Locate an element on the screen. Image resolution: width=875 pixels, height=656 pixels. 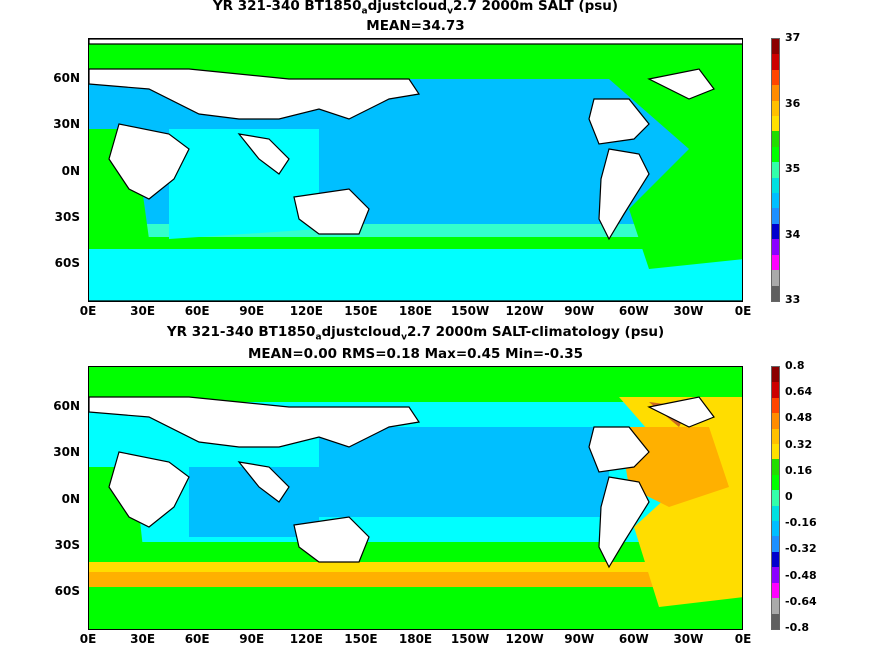
colorbar-label: 0 is located at coordinates (789, 496).